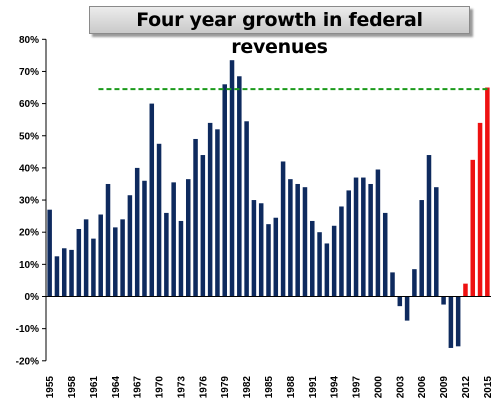 This screenshot has height=408, width=504. What do you see at coordinates (276, 257) in the screenshot?
I see `bar-1986` at bounding box center [276, 257].